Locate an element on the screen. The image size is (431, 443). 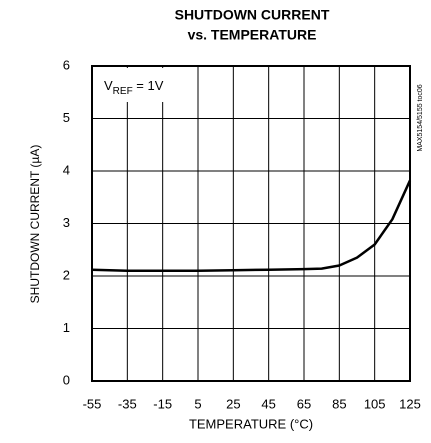
y-tick-label: 1 is located at coordinates (66, 327).